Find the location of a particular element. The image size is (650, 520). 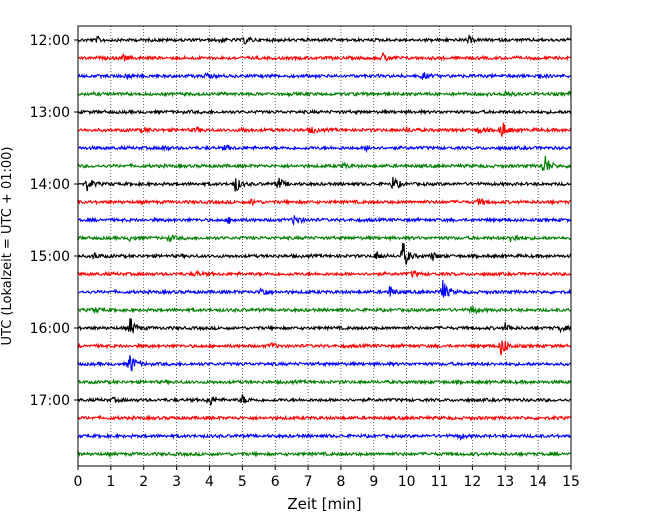

x-axis-label: Zeit [min] is located at coordinates (324, 504).